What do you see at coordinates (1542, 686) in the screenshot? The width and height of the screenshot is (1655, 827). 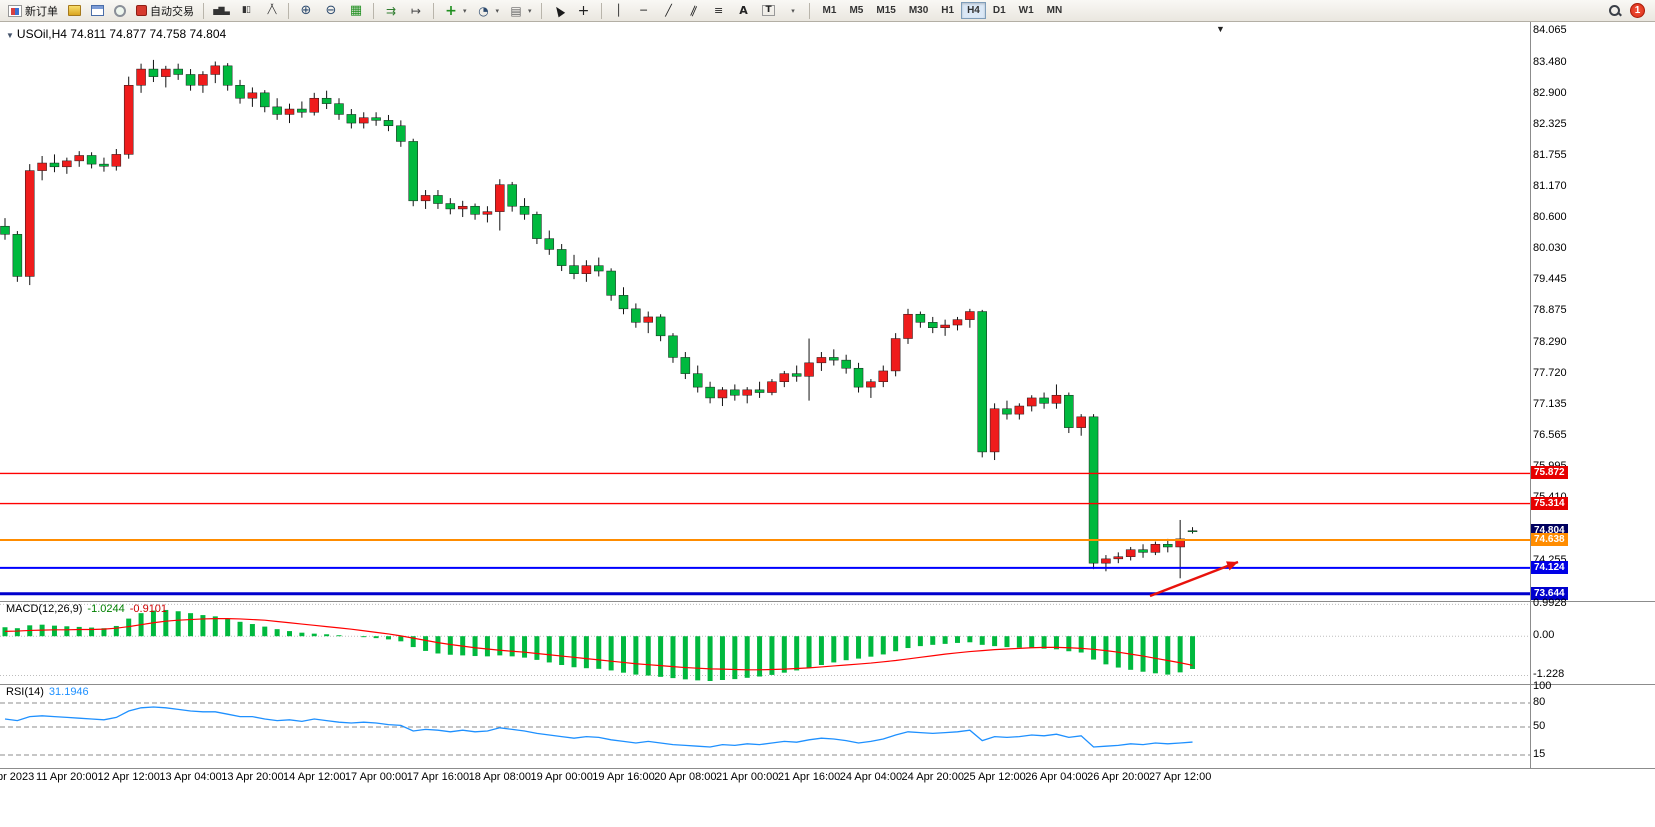 I see `rsi-axis-label: 100` at bounding box center [1542, 686].